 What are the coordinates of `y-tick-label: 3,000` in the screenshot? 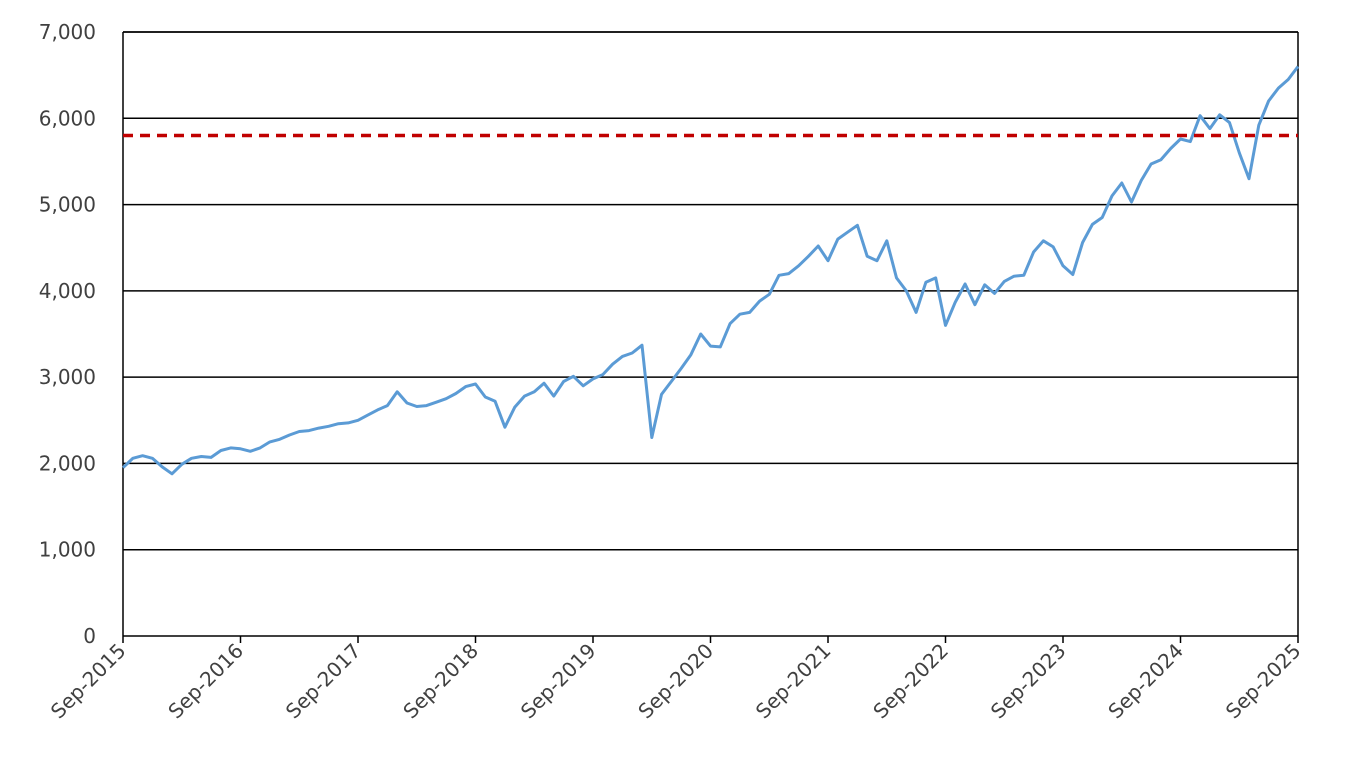 It's located at (67, 377).